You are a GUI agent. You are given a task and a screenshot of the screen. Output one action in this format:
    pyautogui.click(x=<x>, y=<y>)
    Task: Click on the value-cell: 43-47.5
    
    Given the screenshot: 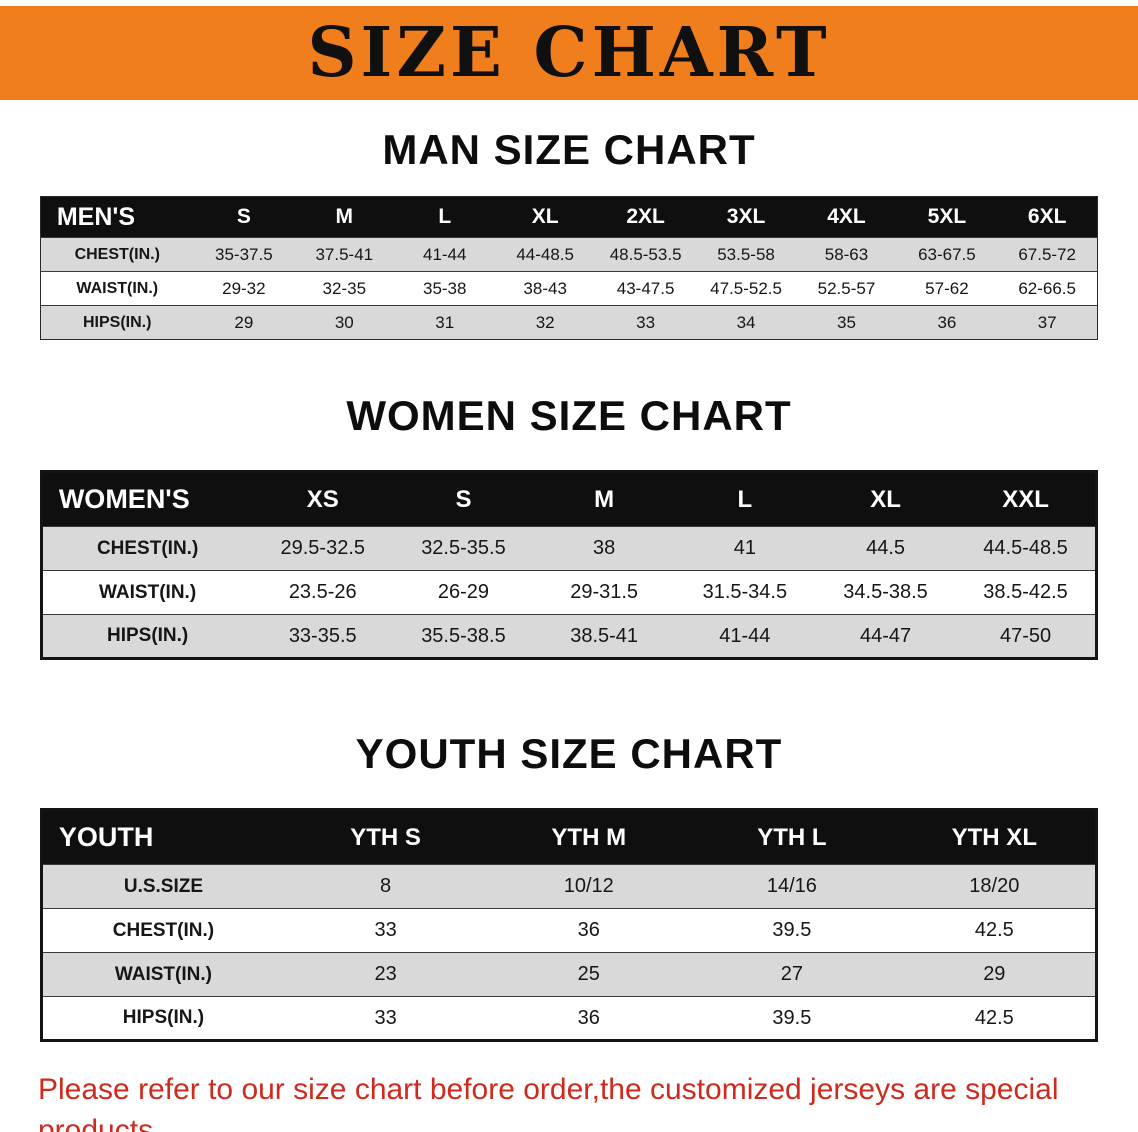 What is the action you would take?
    pyautogui.click(x=645, y=288)
    